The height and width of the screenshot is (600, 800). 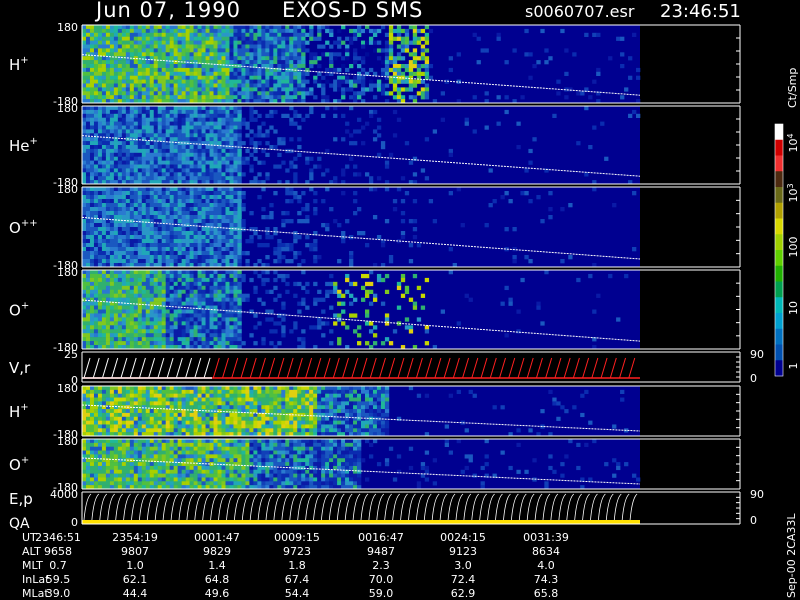 I want to click on y-tick-top: 180, so click(x=67, y=108).